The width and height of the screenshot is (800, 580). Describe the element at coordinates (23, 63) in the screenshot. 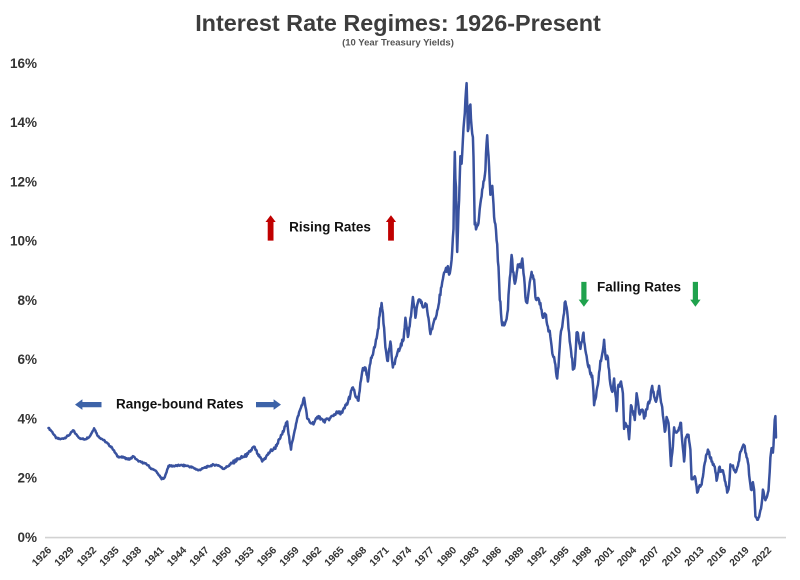

I see `svg-text: 16%` at that location.